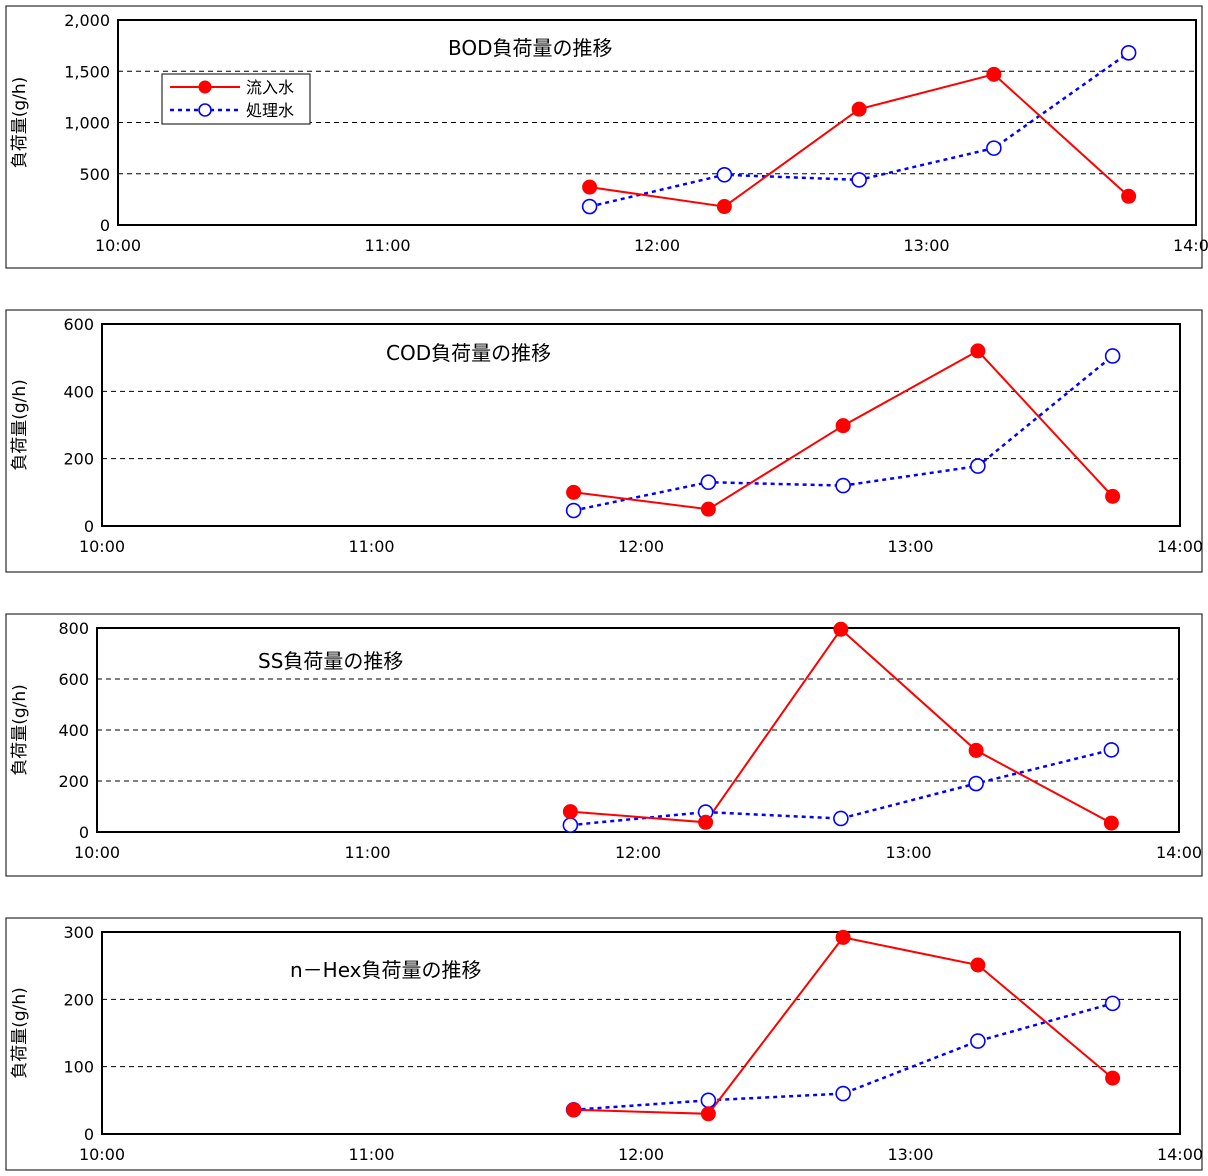 The height and width of the screenshot is (1176, 1208). I want to click on legend-marker-treated, so click(205, 110).